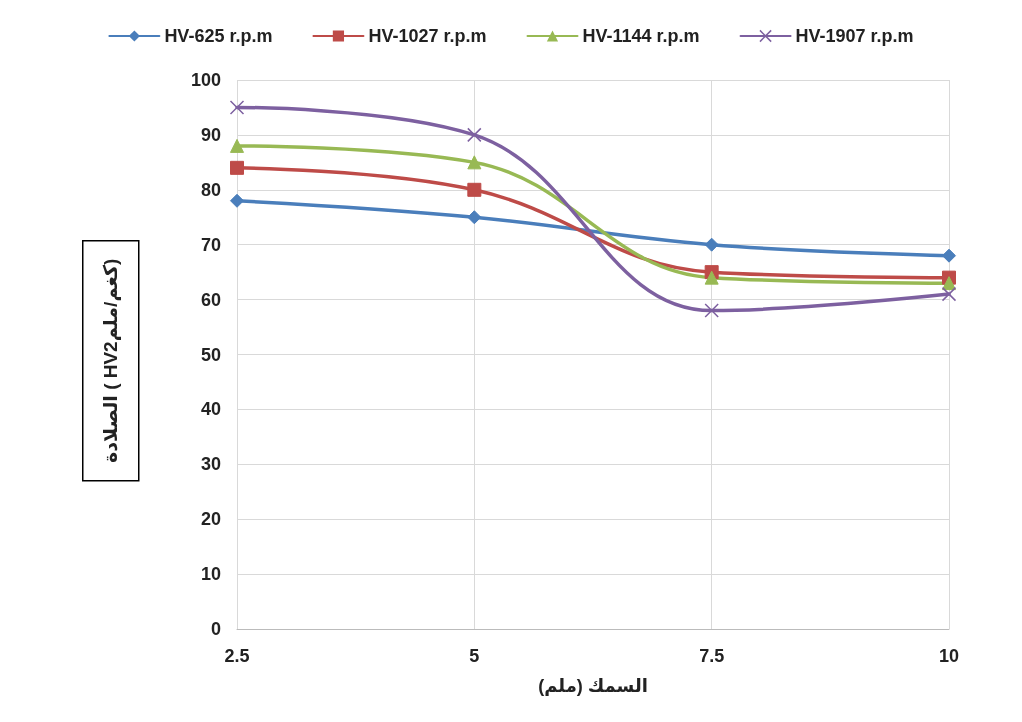 This screenshot has height=722, width=1022. I want to click on legend-label: HV-625 r.p.m, so click(218, 36).